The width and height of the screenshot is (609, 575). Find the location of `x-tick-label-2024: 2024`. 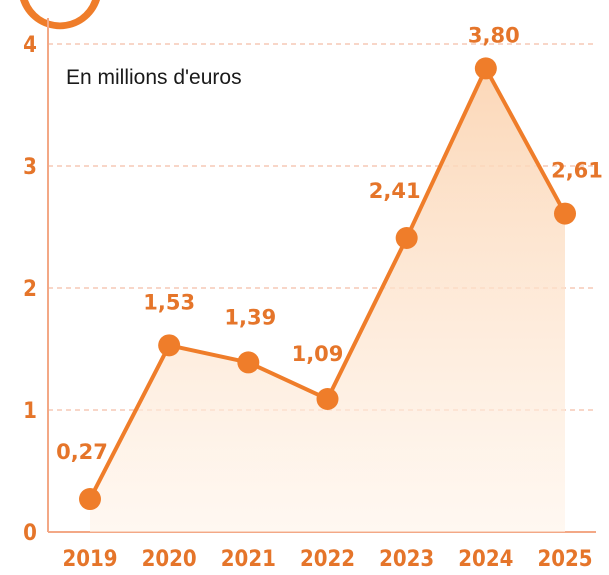

x-tick-label-2024: 2024 is located at coordinates (485, 559).